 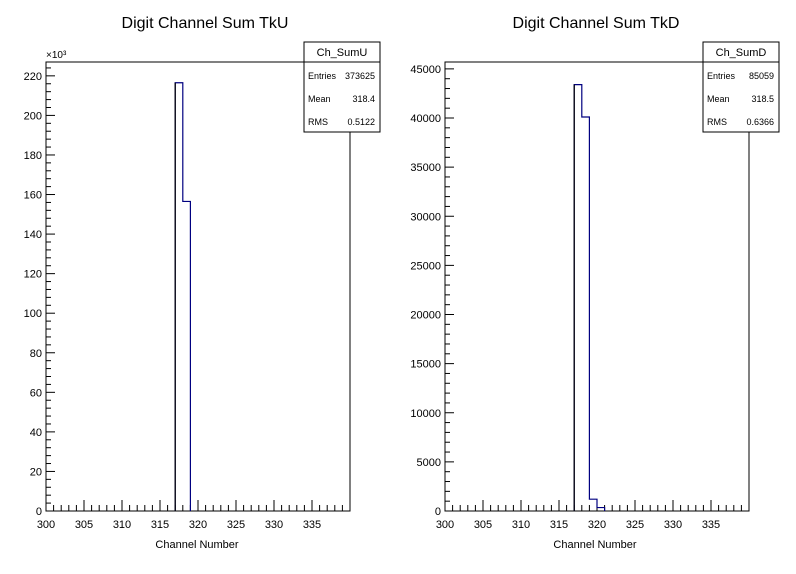 I want to click on y-tick-label: 40, so click(x=36, y=433).